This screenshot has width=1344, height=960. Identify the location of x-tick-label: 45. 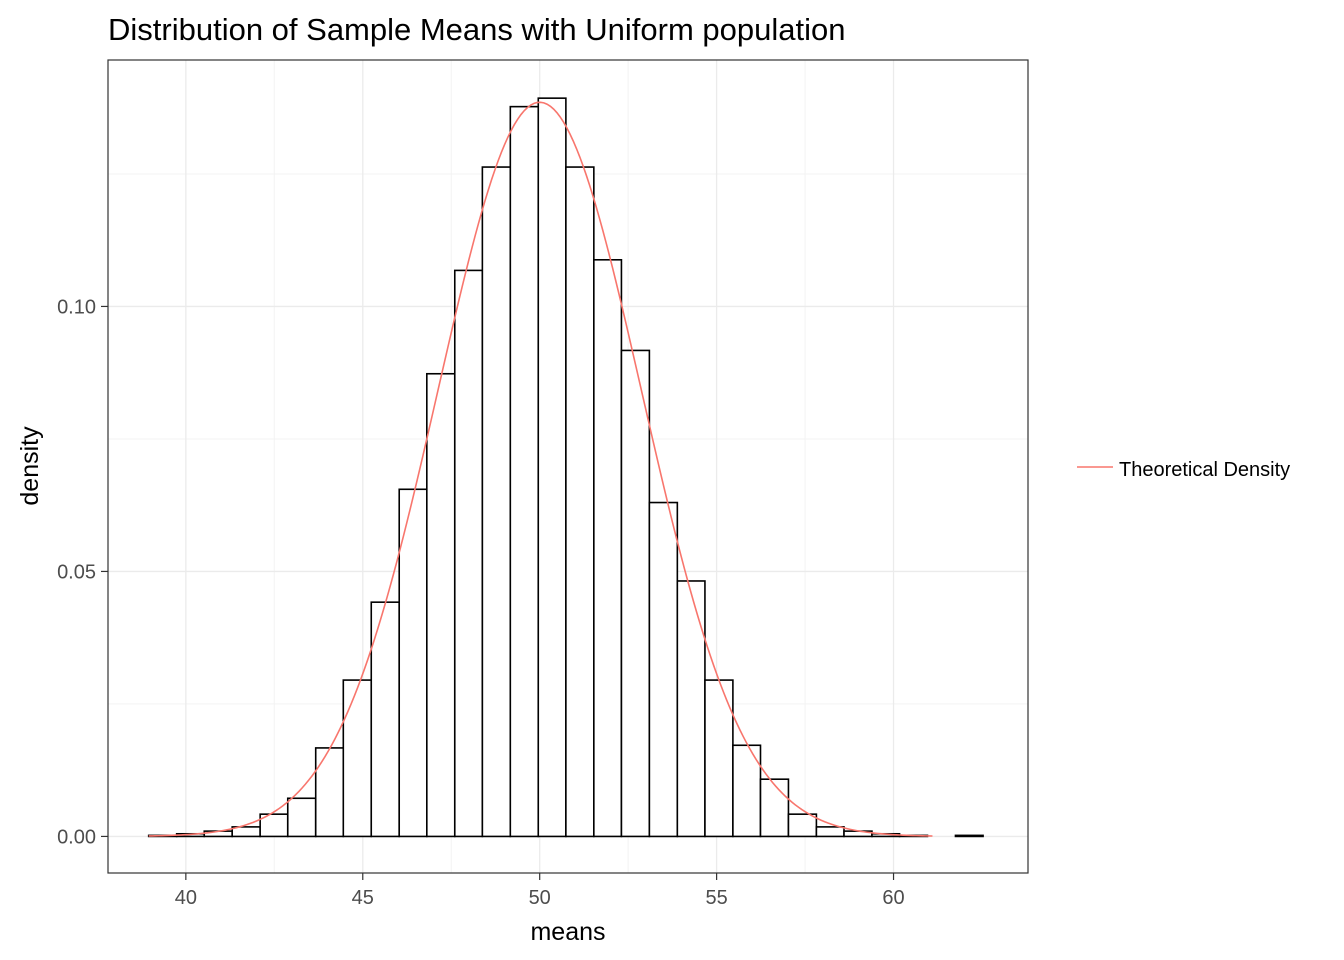
(363, 898).